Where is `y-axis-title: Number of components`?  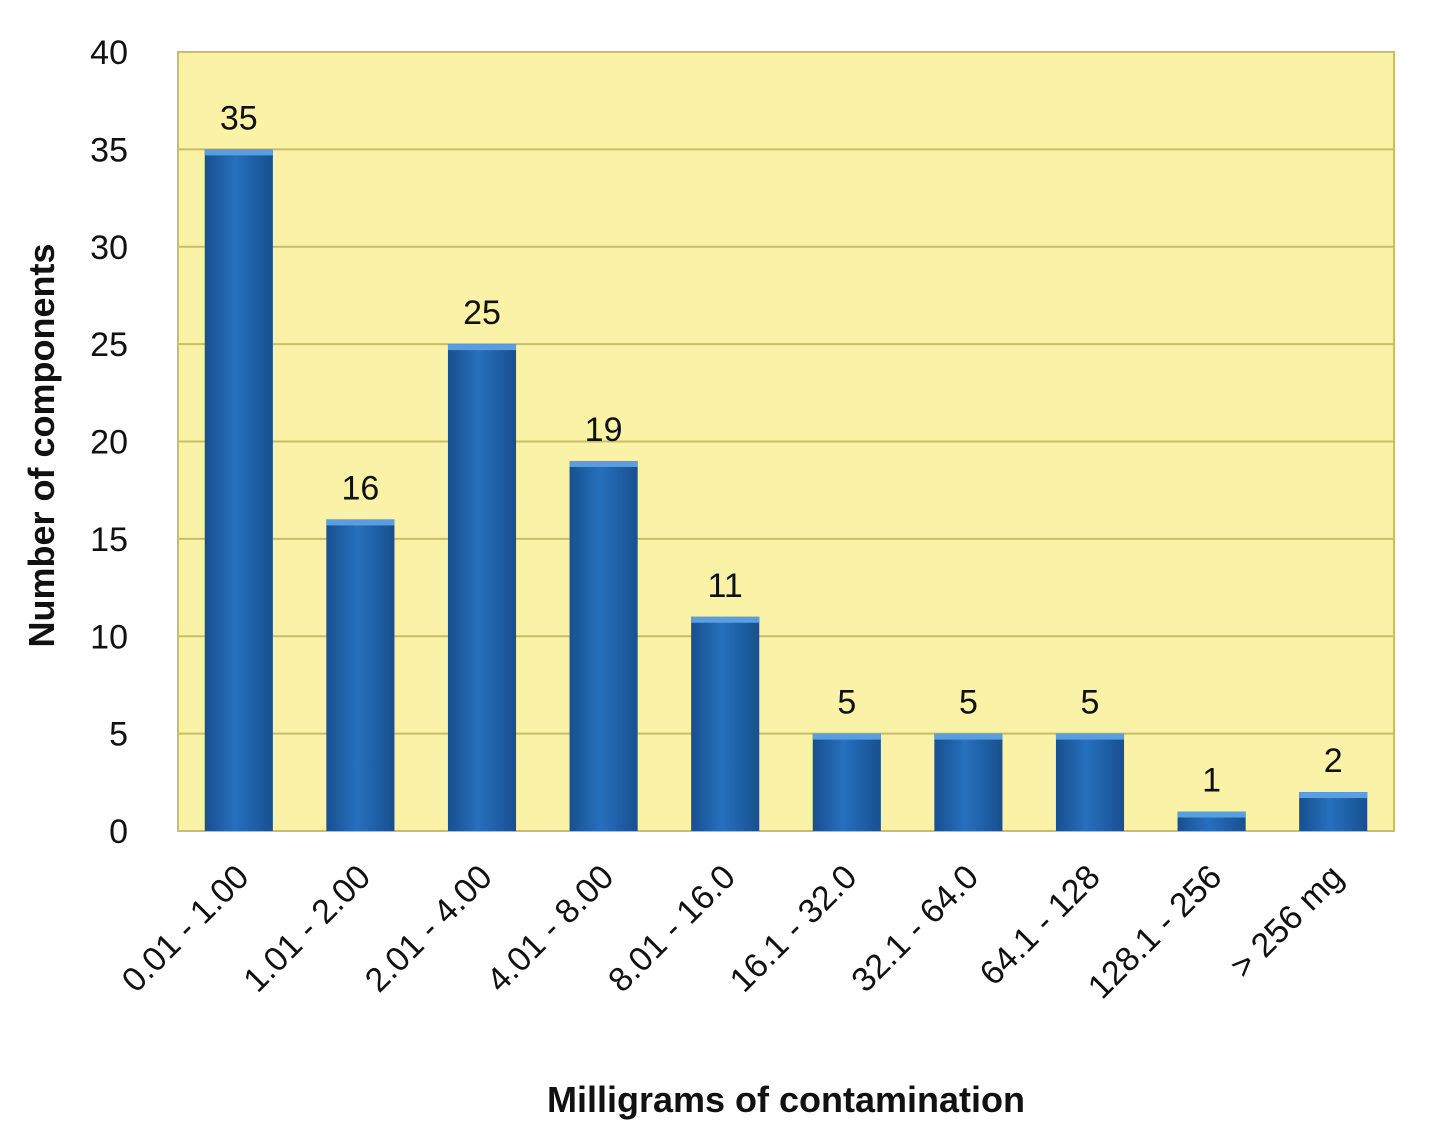 y-axis-title: Number of components is located at coordinates (41, 445).